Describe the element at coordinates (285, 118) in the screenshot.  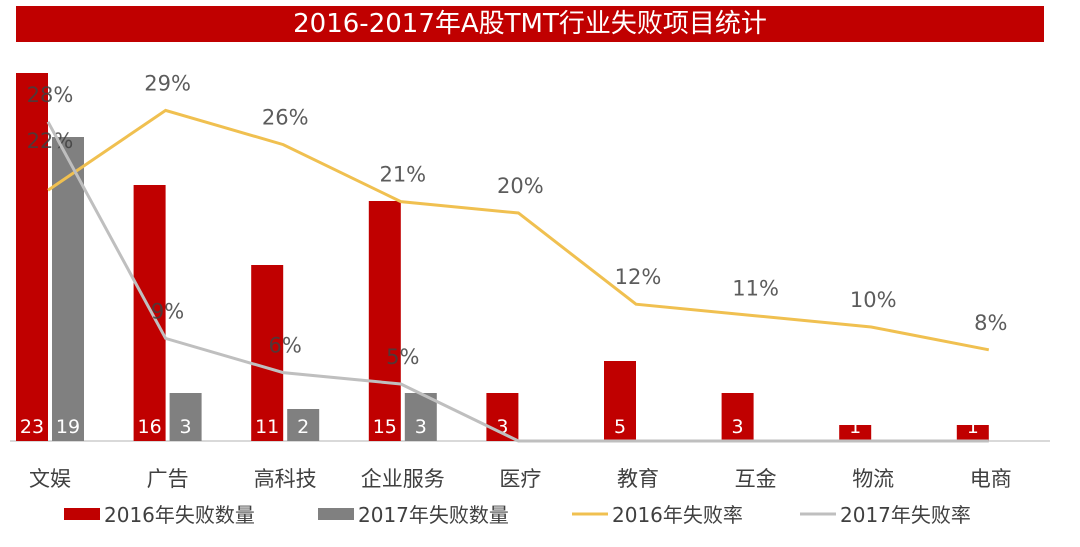
I see `rate-label: 26%` at that location.